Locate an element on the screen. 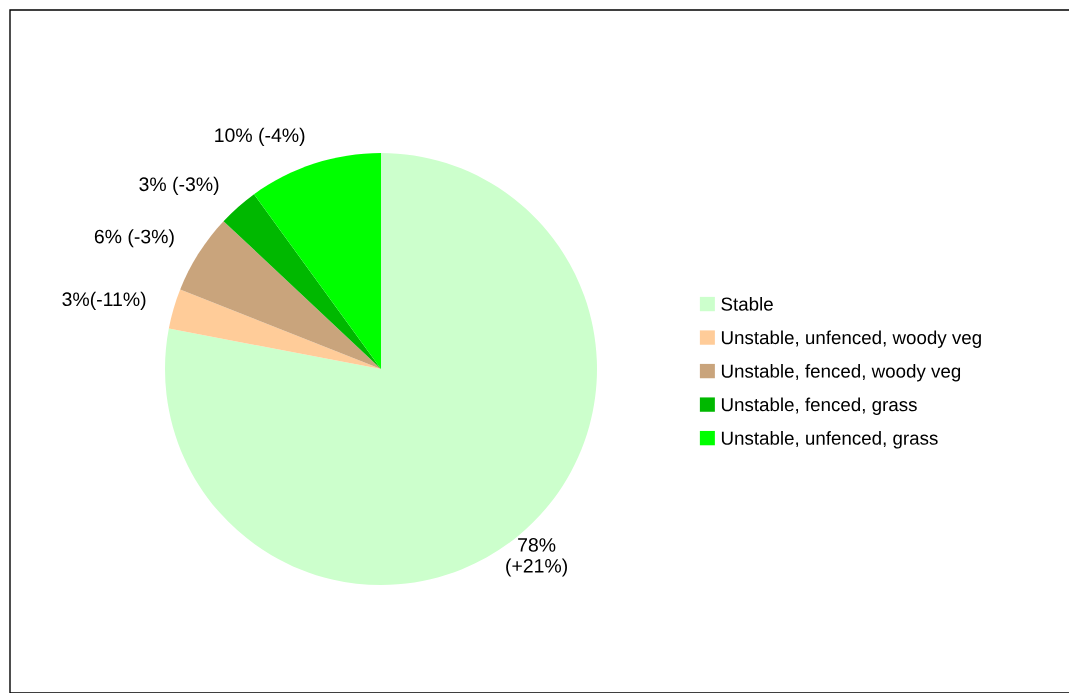 The image size is (1069, 693). data-label: 3% (-3%) is located at coordinates (179, 185).